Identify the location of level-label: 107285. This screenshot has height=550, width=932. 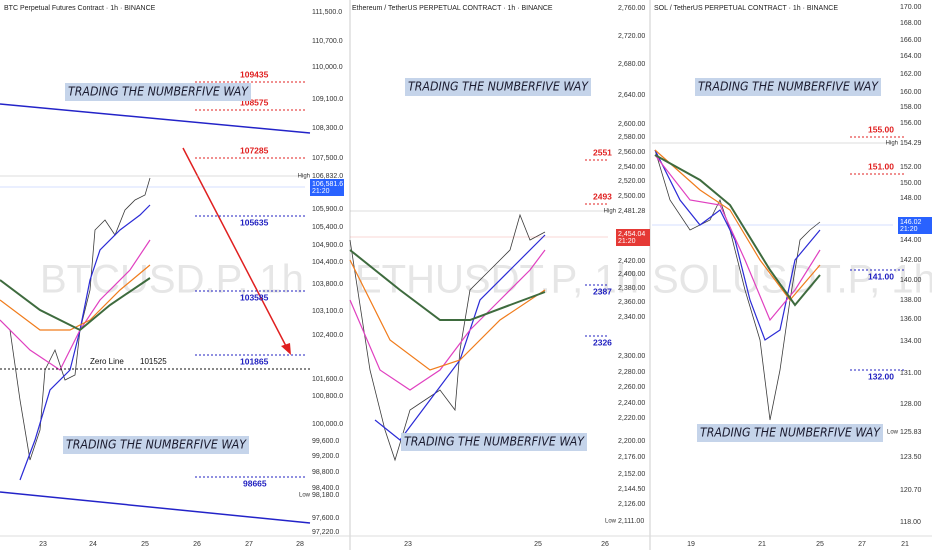
(254, 150).